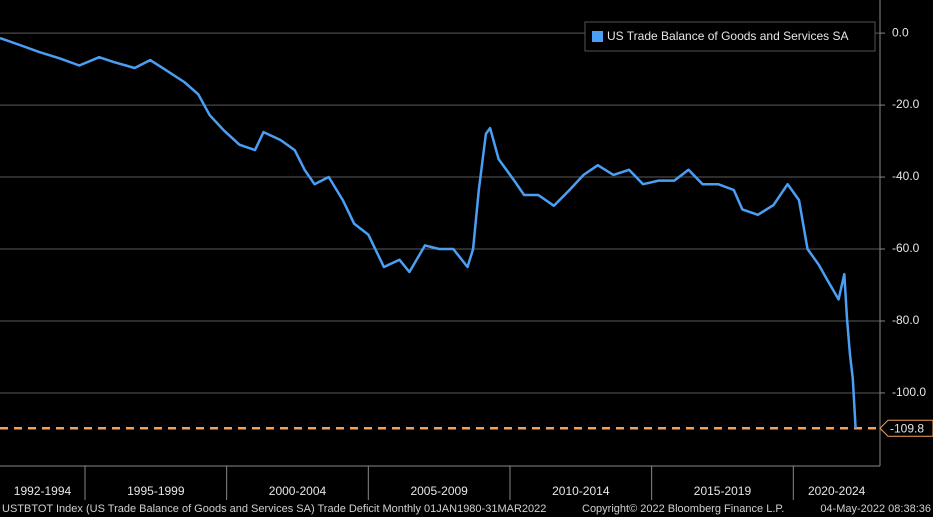  What do you see at coordinates (298, 491) in the screenshot?
I see `x-tick-label: 2000-2004` at bounding box center [298, 491].